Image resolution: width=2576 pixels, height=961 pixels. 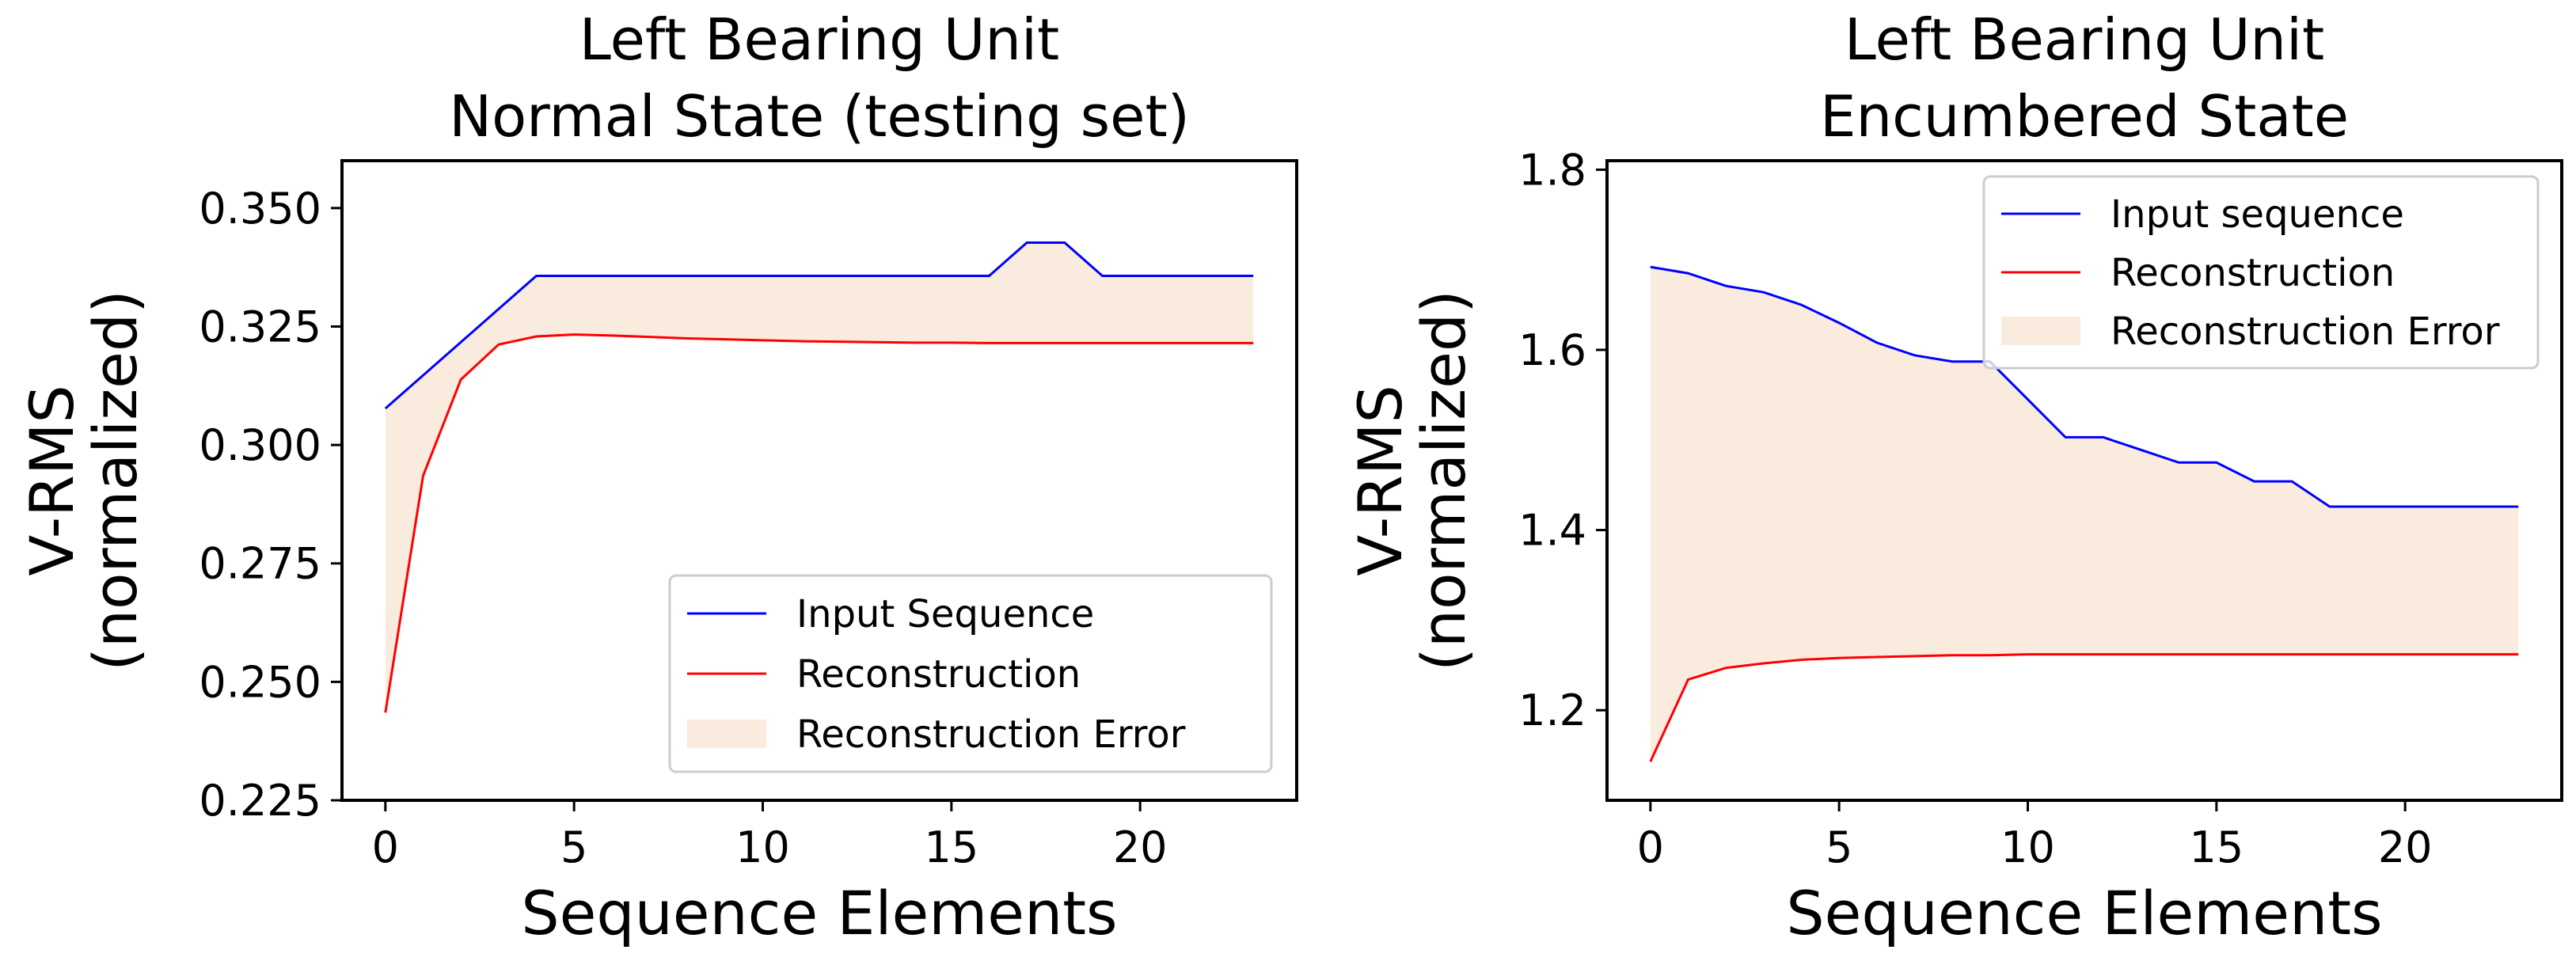 What do you see at coordinates (1552, 710) in the screenshot?
I see `y-tick-label: 1.2` at bounding box center [1552, 710].